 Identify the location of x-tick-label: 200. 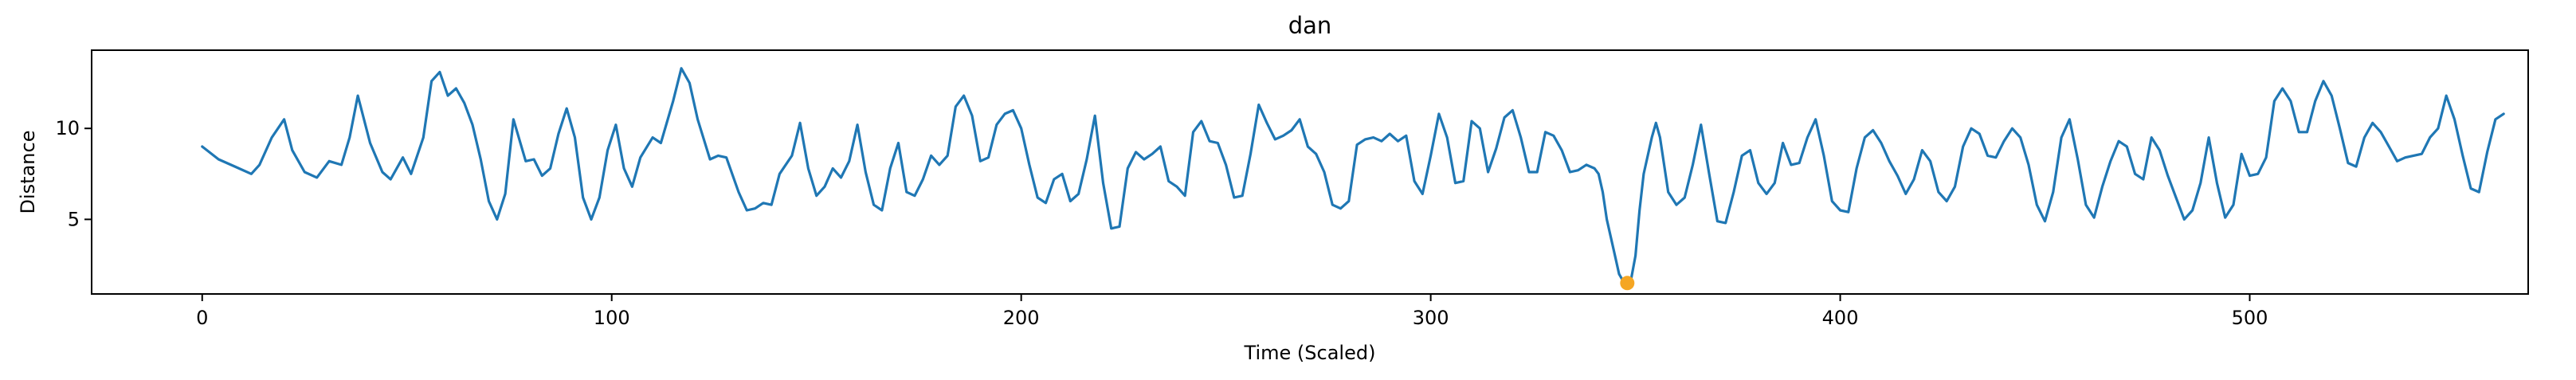
(1022, 318).